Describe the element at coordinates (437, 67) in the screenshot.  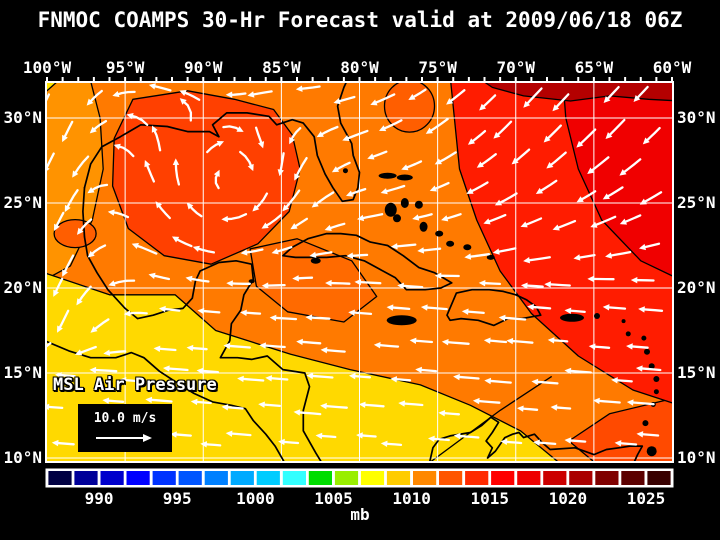
I see `lon-tick-label: 75°W` at that location.